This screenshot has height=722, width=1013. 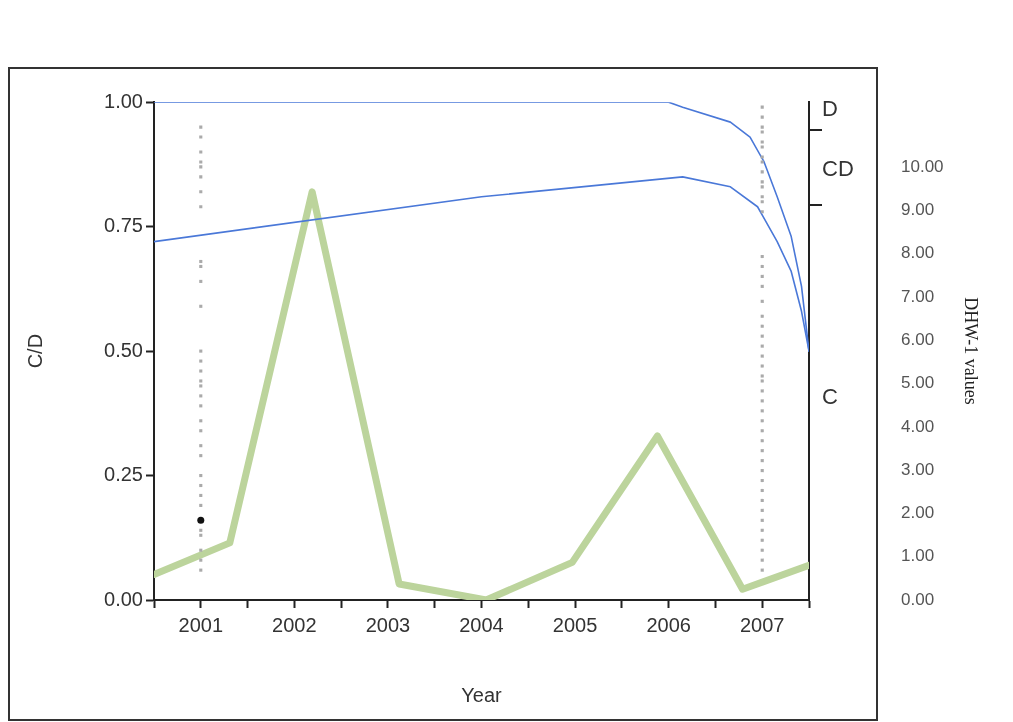 I want to click on x-tick-label: 2007, so click(x=762, y=624).